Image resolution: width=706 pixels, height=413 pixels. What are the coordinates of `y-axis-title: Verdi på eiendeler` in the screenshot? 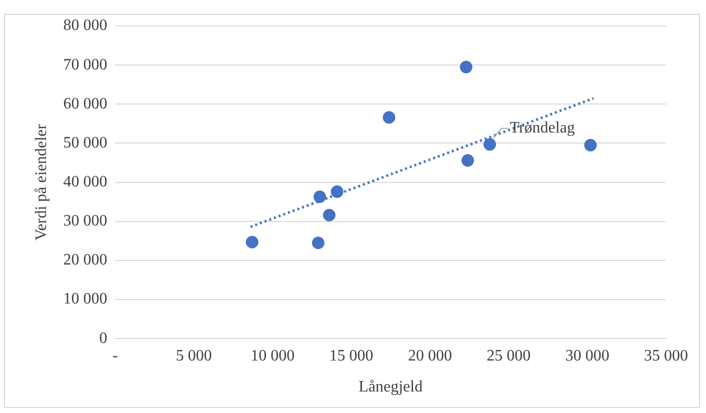 It's located at (41, 181).